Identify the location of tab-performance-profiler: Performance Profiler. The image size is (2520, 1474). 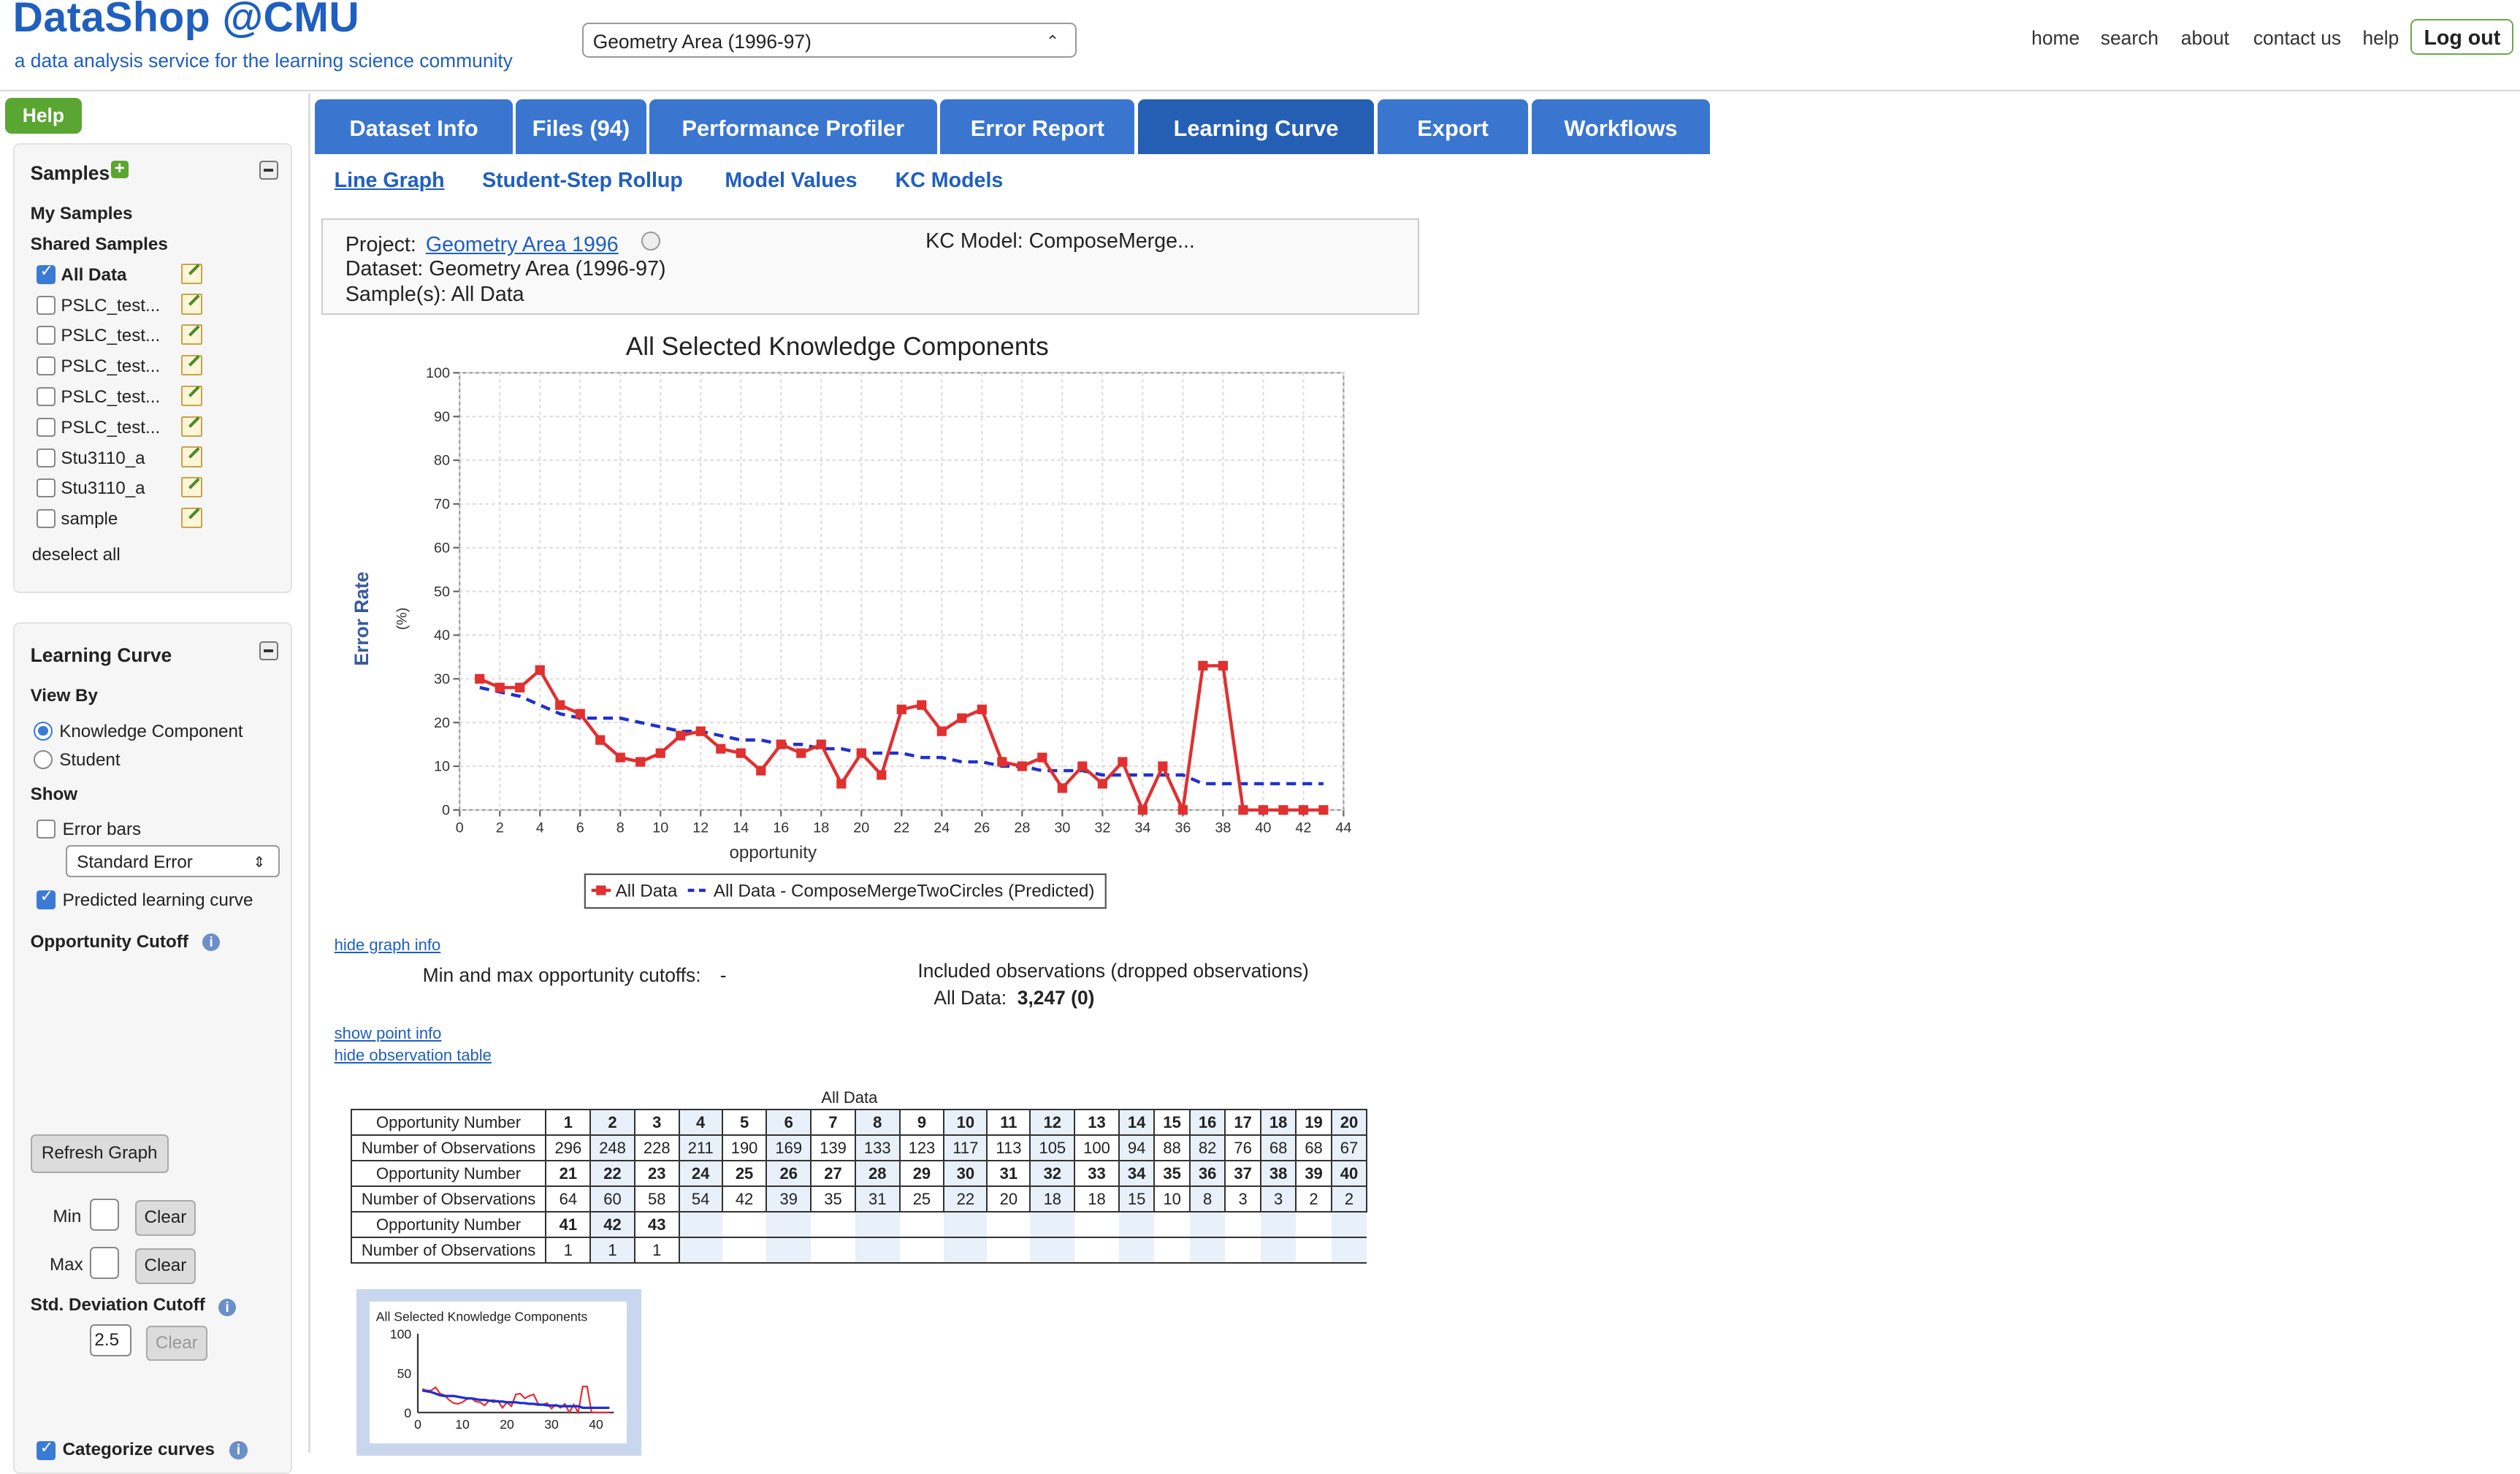
(793, 126).